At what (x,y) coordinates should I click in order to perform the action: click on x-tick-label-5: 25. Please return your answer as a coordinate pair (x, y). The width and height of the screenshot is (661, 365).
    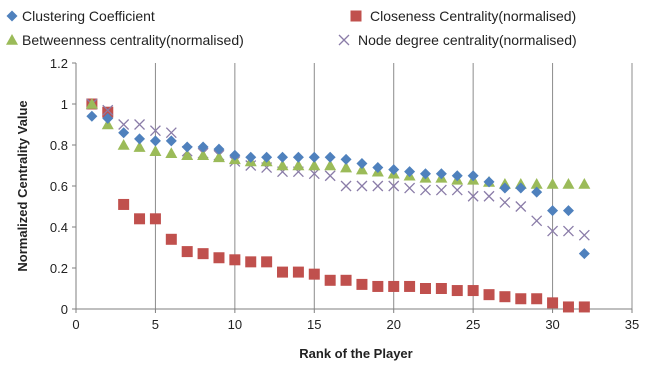
    Looking at the image, I should click on (473, 324).